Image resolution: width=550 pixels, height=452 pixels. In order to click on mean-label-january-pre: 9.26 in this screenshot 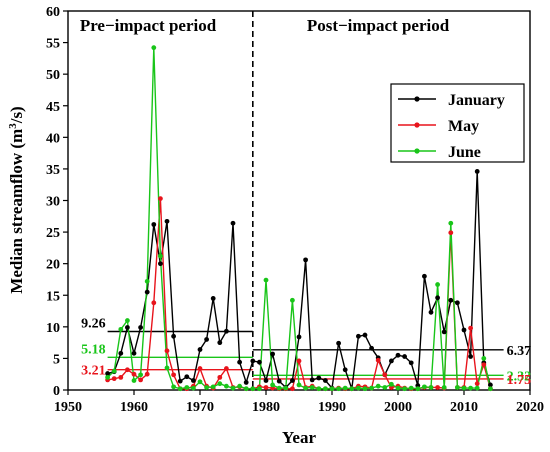, I will do `click(93, 324)`.